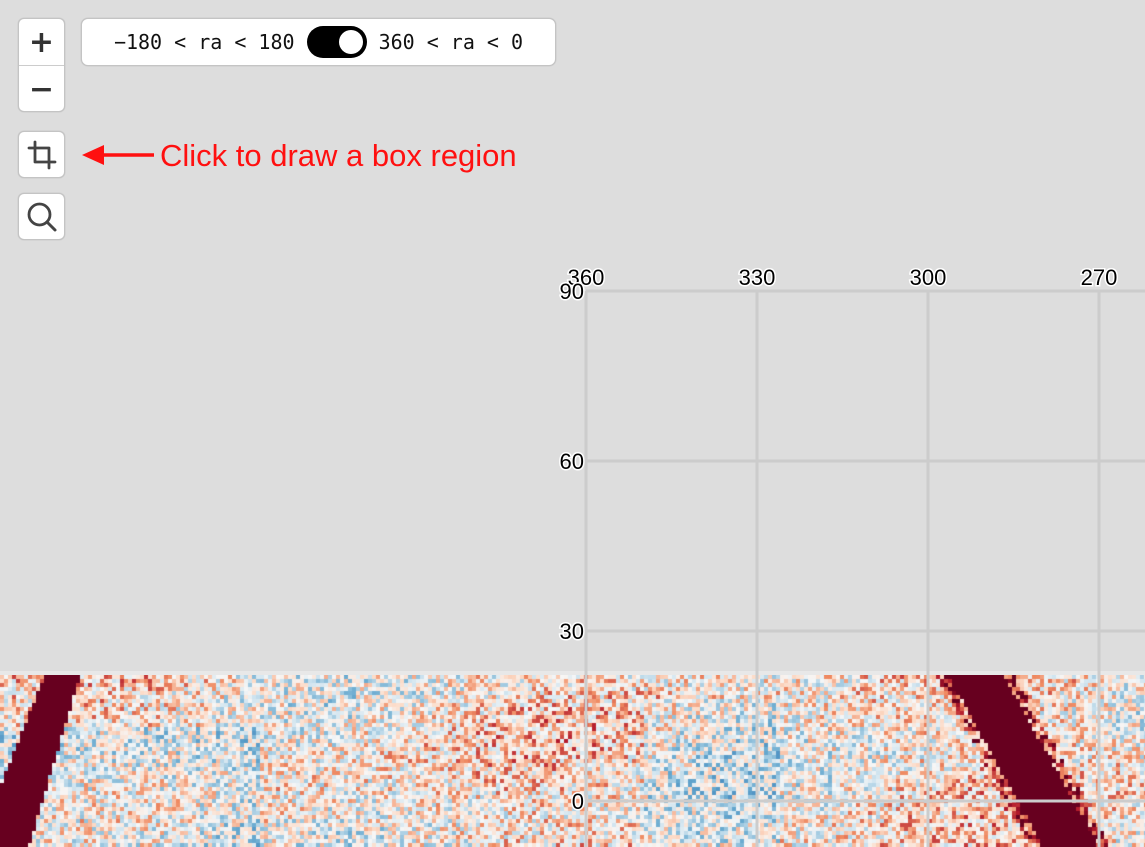 This screenshot has width=1145, height=847. What do you see at coordinates (336, 42) in the screenshot?
I see `ra-toggle-switch` at bounding box center [336, 42].